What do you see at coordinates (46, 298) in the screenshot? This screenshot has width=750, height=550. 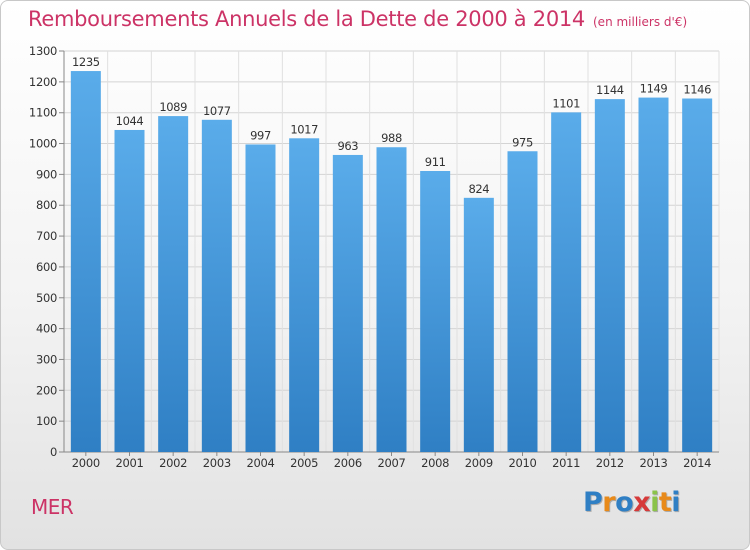 I see `y-tick-label-500: 500` at bounding box center [46, 298].